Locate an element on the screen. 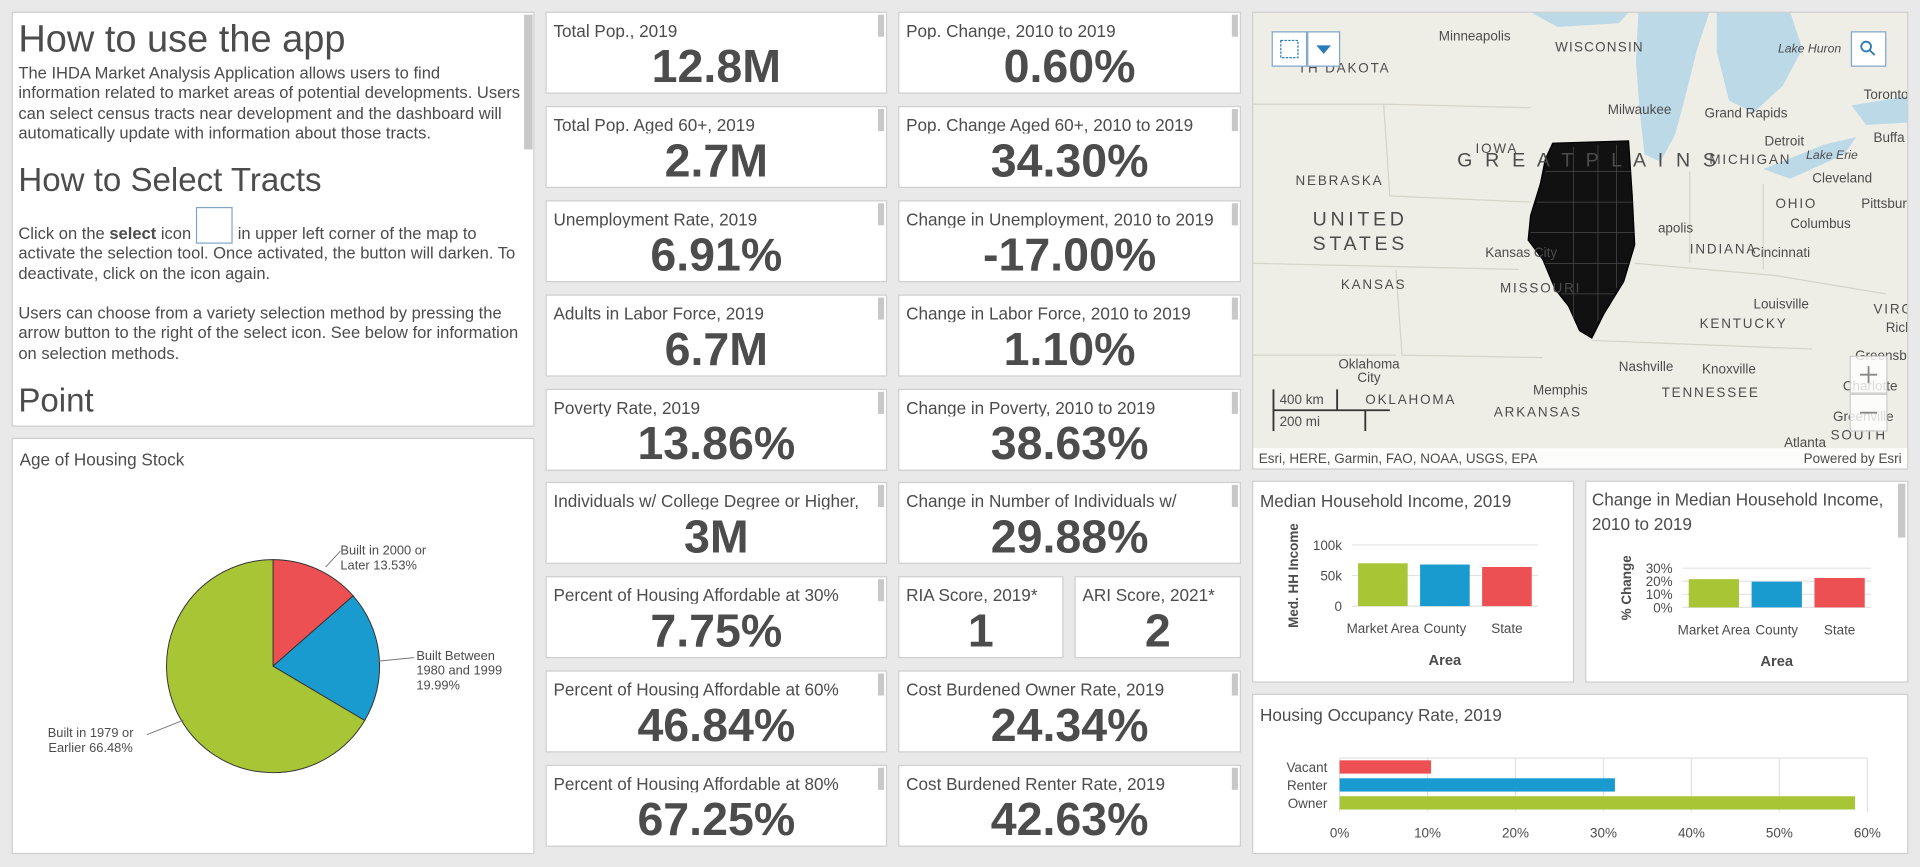 This screenshot has width=1920, height=867. y-tick-label: 10% is located at coordinates (1659, 594).